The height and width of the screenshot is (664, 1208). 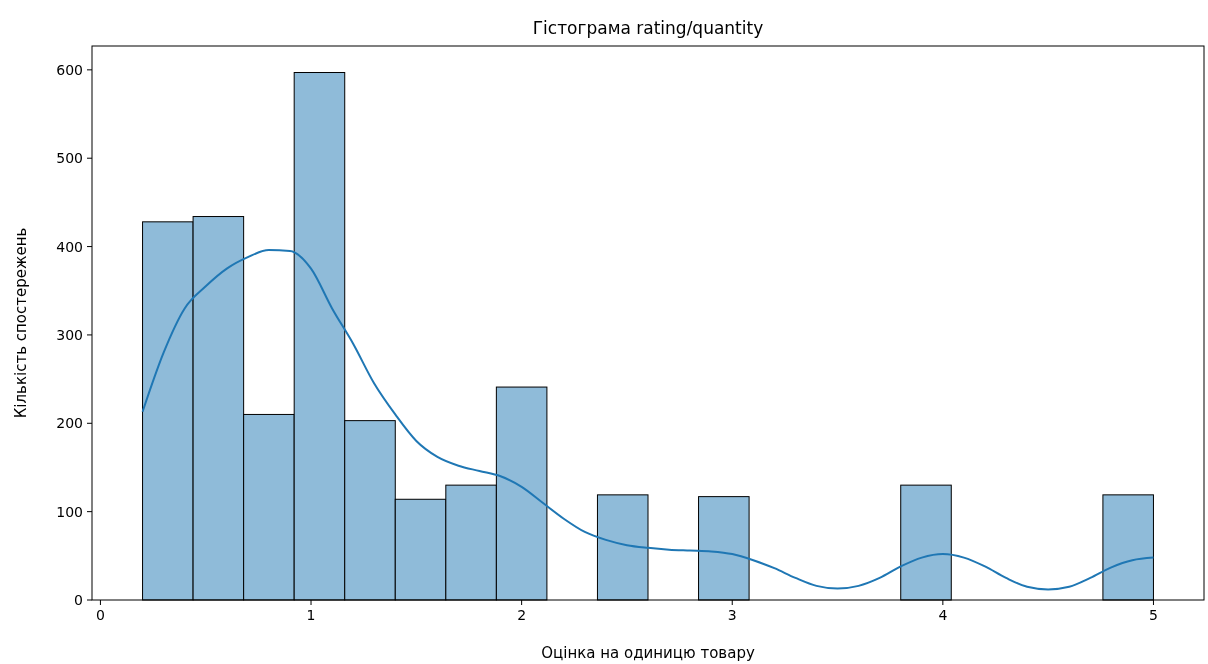 I want to click on y-tick-label: 400, so click(x=69, y=246).